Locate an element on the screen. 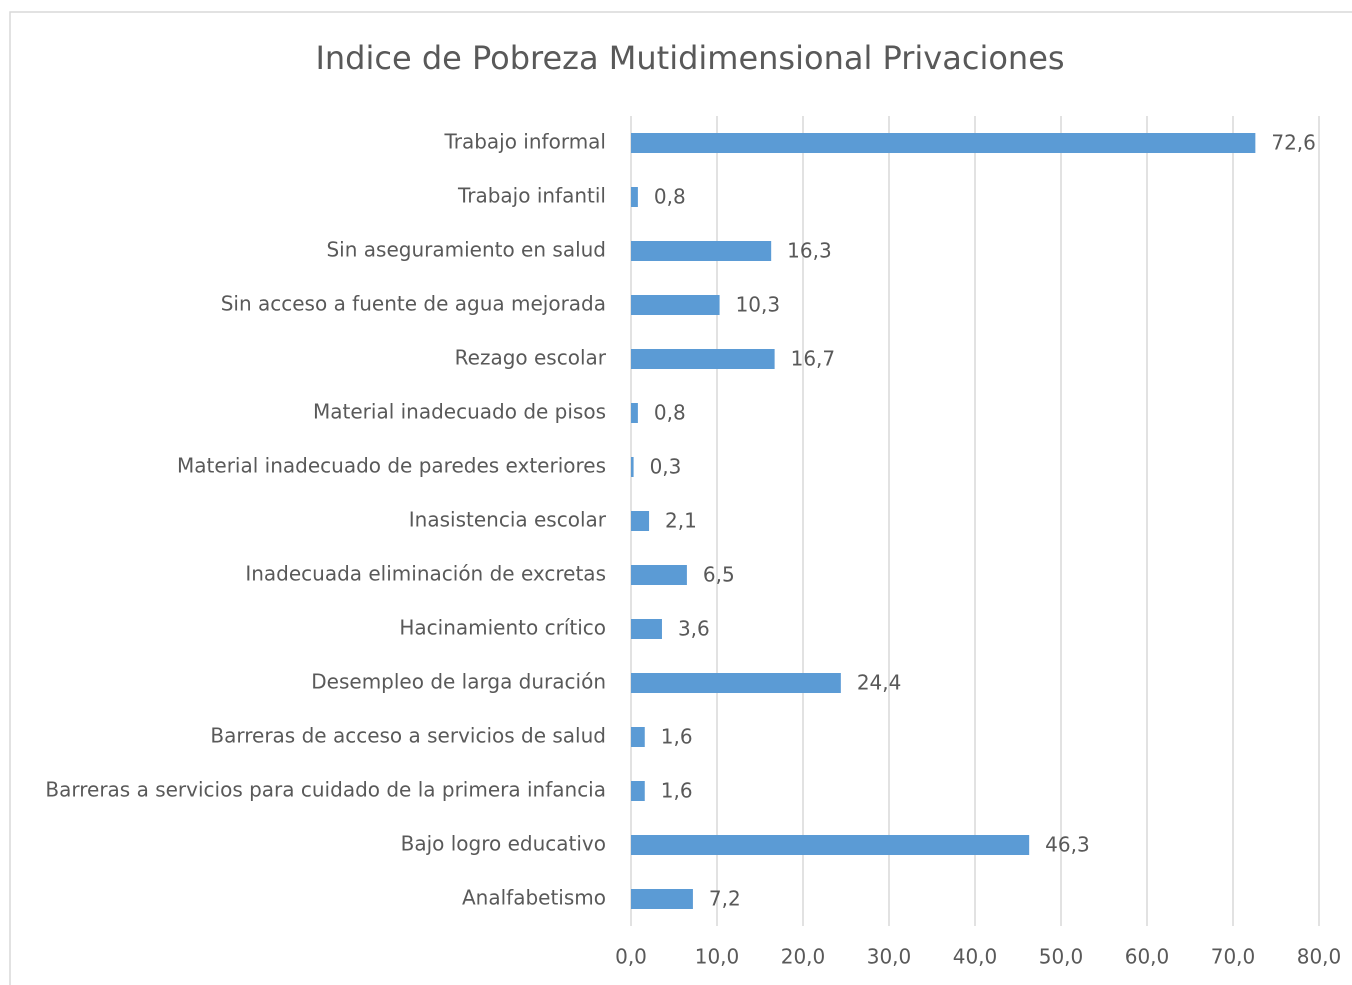 This screenshot has height=985, width=1352. data-label: 0,3 is located at coordinates (666, 467).